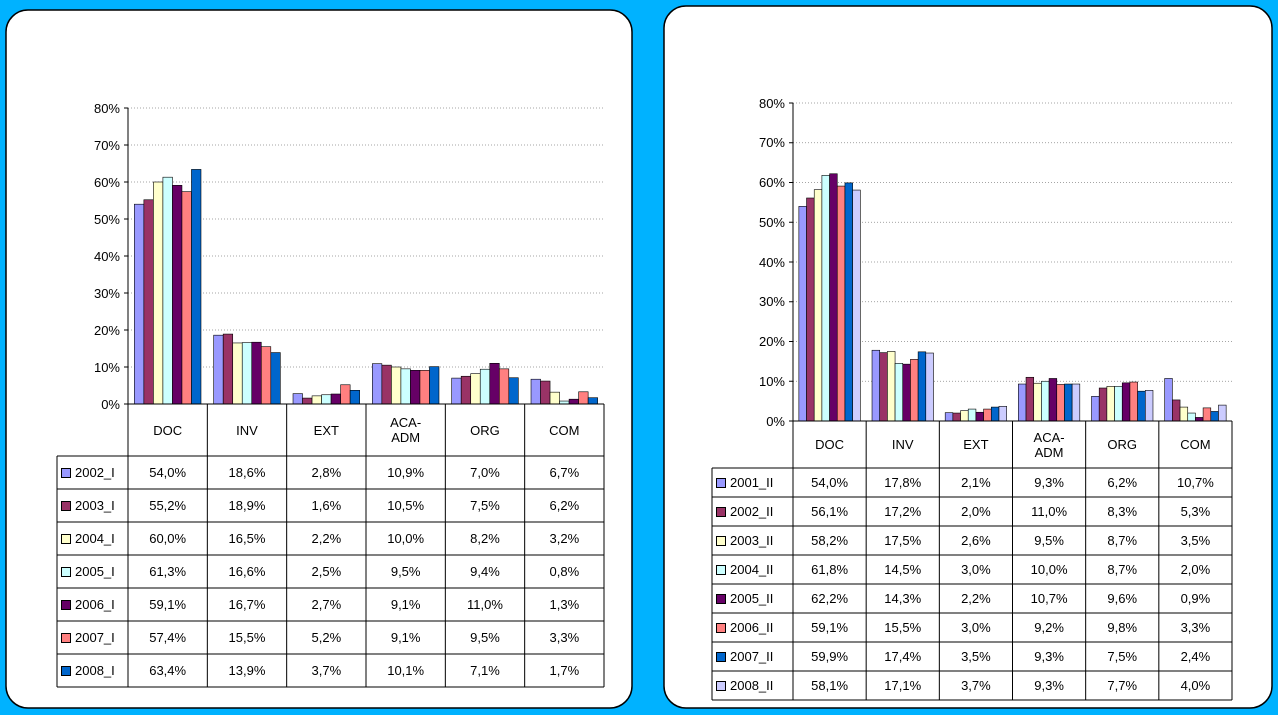  What do you see at coordinates (168, 472) in the screenshot?
I see `value-label-text: 54,0%` at bounding box center [168, 472].